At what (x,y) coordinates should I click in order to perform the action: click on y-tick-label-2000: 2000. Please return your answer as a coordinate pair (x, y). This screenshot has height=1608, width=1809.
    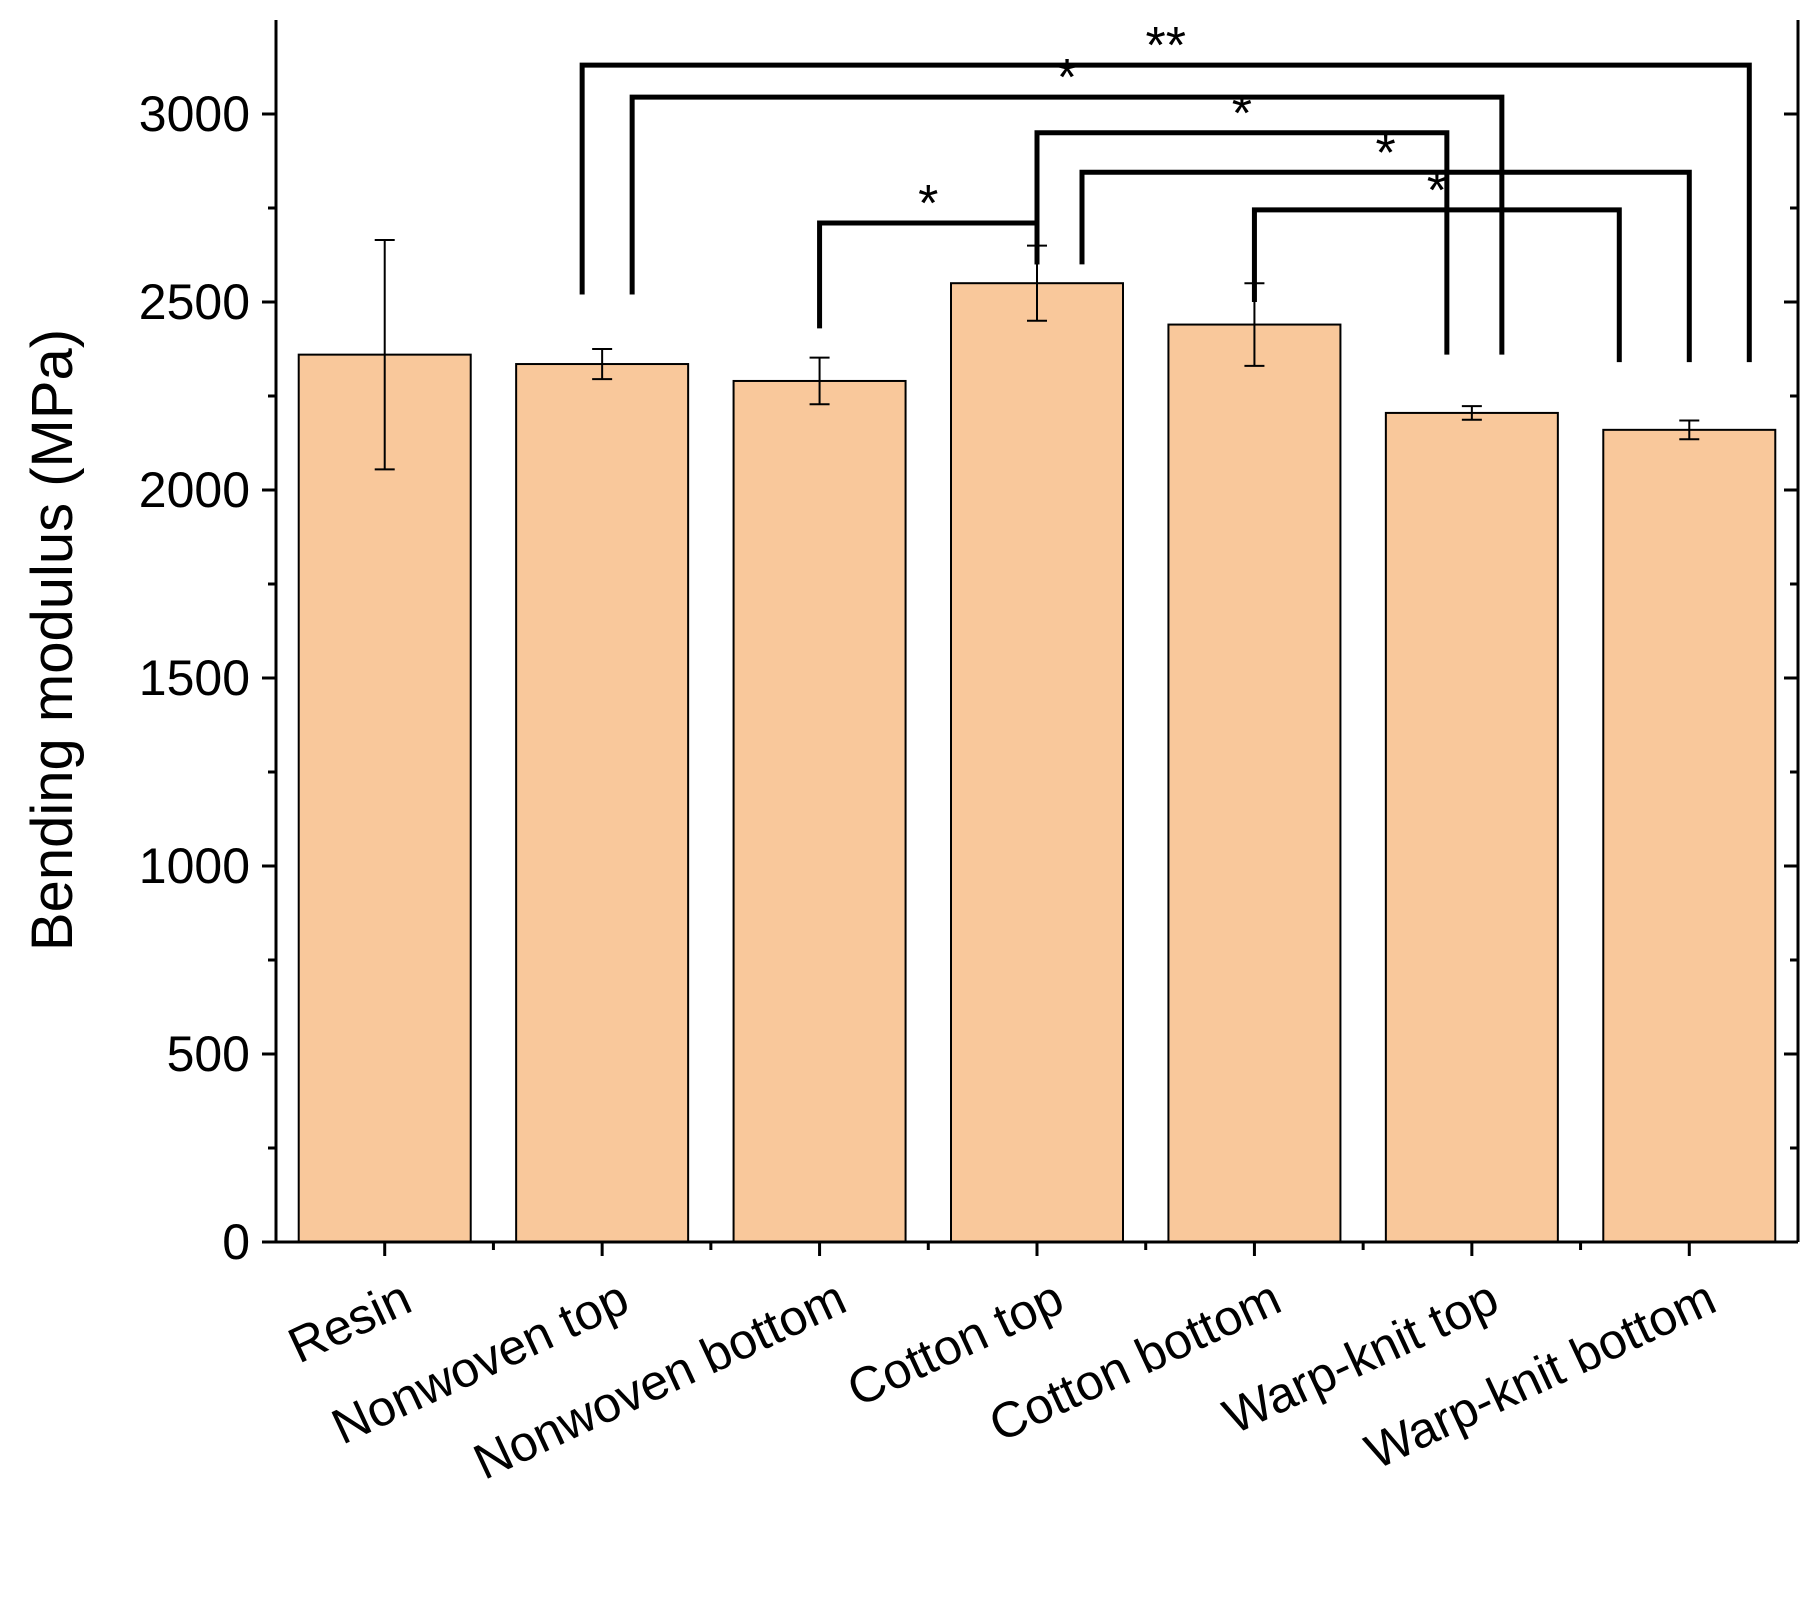
    Looking at the image, I should click on (194, 490).